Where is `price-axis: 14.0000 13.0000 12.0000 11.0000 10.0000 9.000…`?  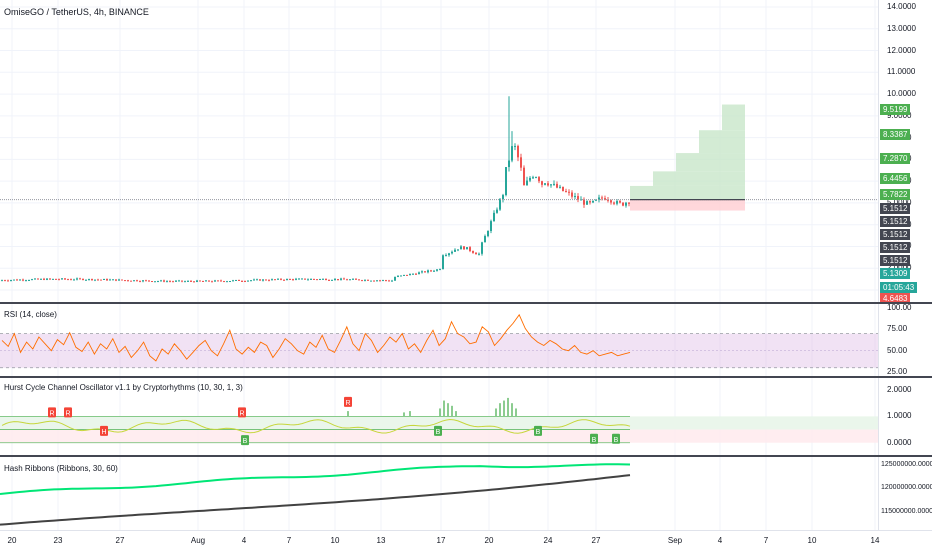 price-axis: 14.0000 13.0000 12.0000 11.0000 10.0000 9.000… is located at coordinates (905, 152).